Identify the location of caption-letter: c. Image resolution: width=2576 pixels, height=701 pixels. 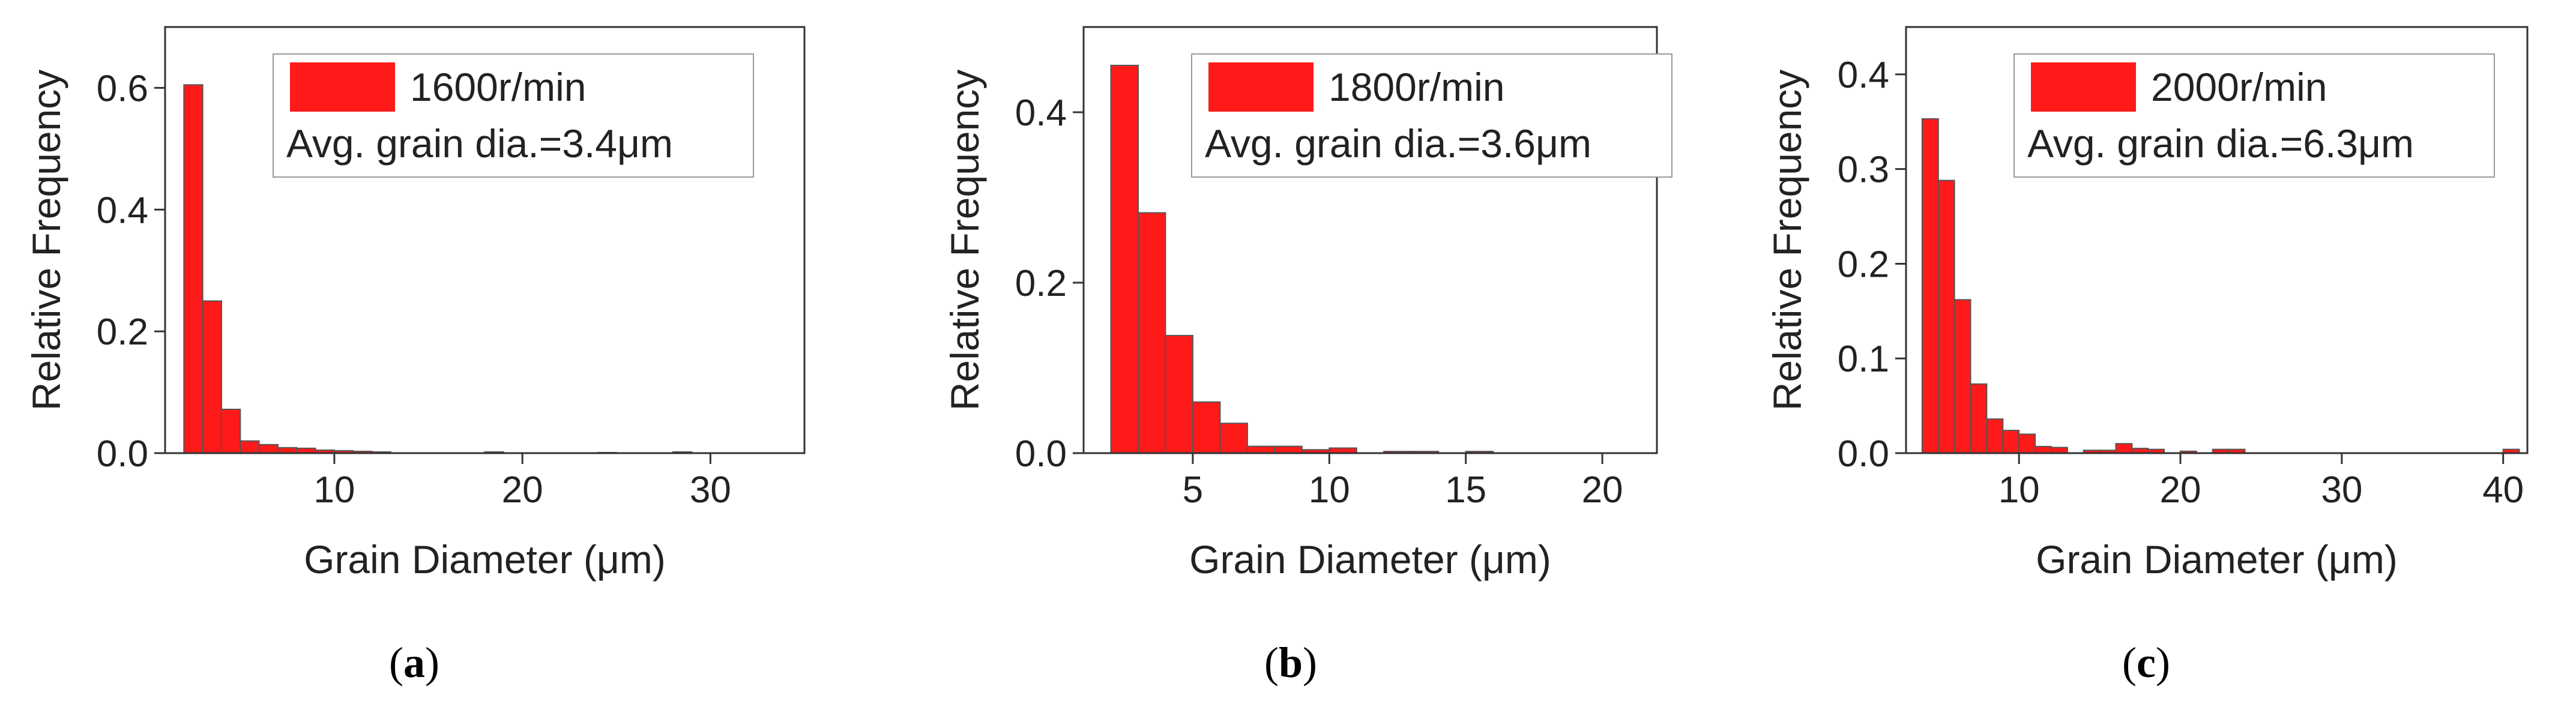
(2146, 663).